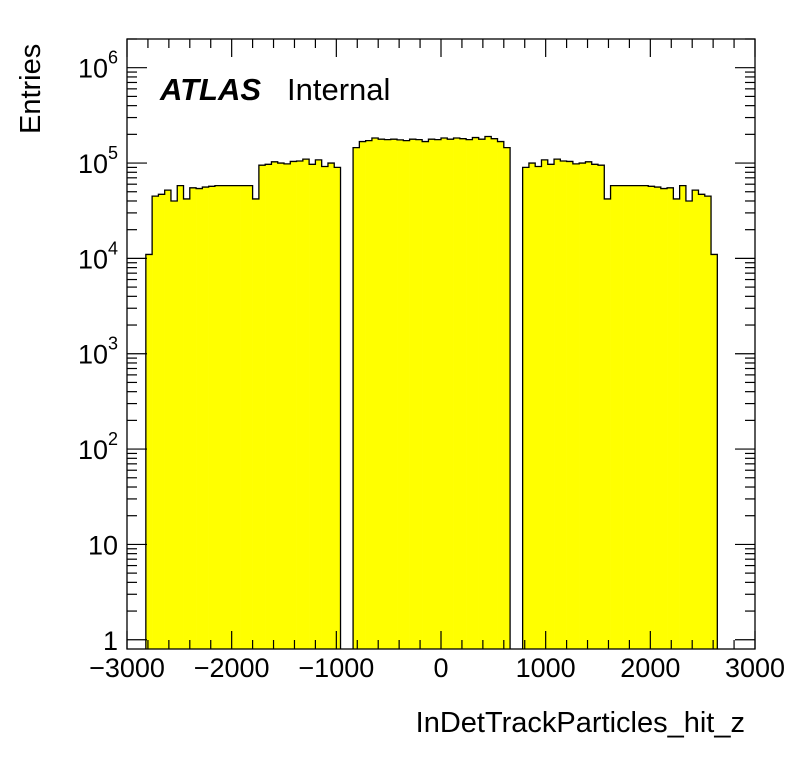 The height and width of the screenshot is (772, 796). I want to click on y-tick-exponent: 2, so click(113, 439).